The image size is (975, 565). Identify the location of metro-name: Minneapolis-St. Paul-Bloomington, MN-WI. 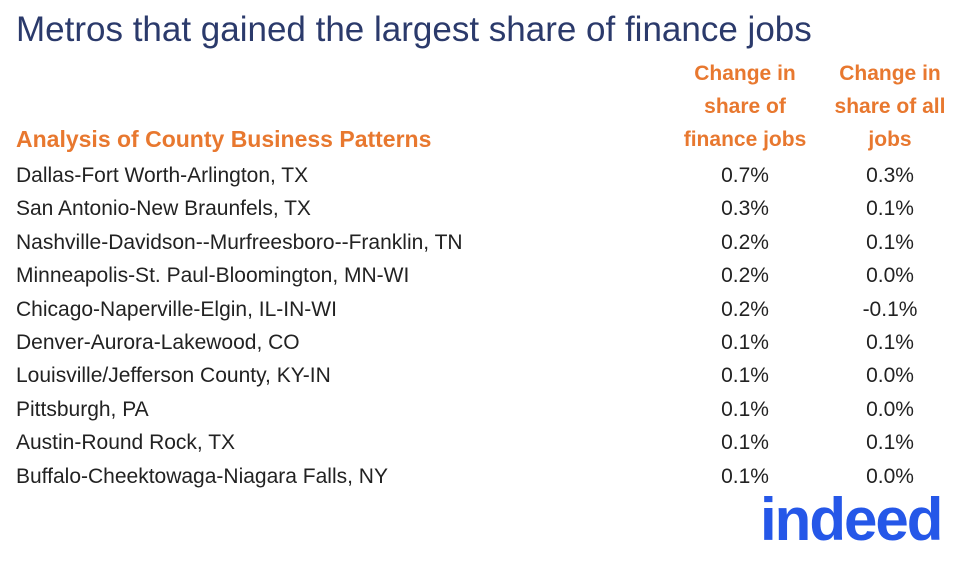
(213, 276).